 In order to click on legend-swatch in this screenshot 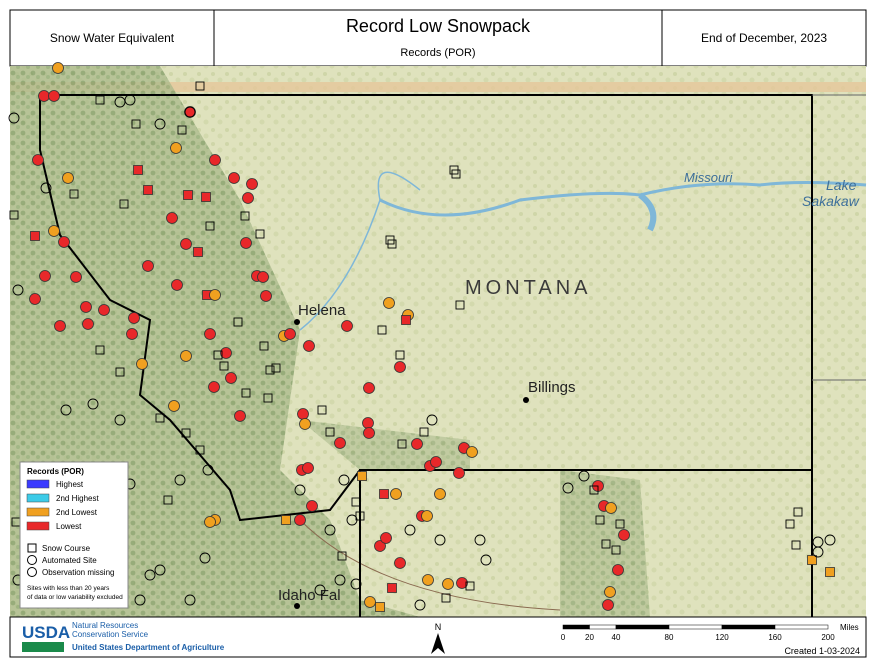, I will do `click(38, 526)`.